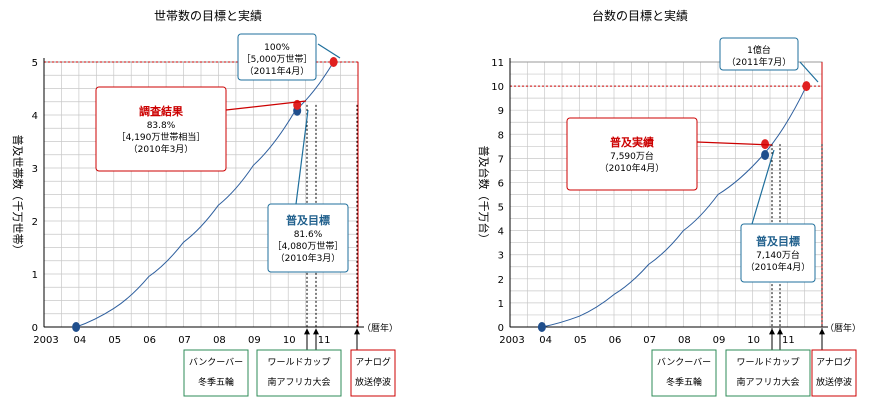  Describe the element at coordinates (632, 168) in the screenshot. I see `survey-callout-line: （2010年4月）` at that location.